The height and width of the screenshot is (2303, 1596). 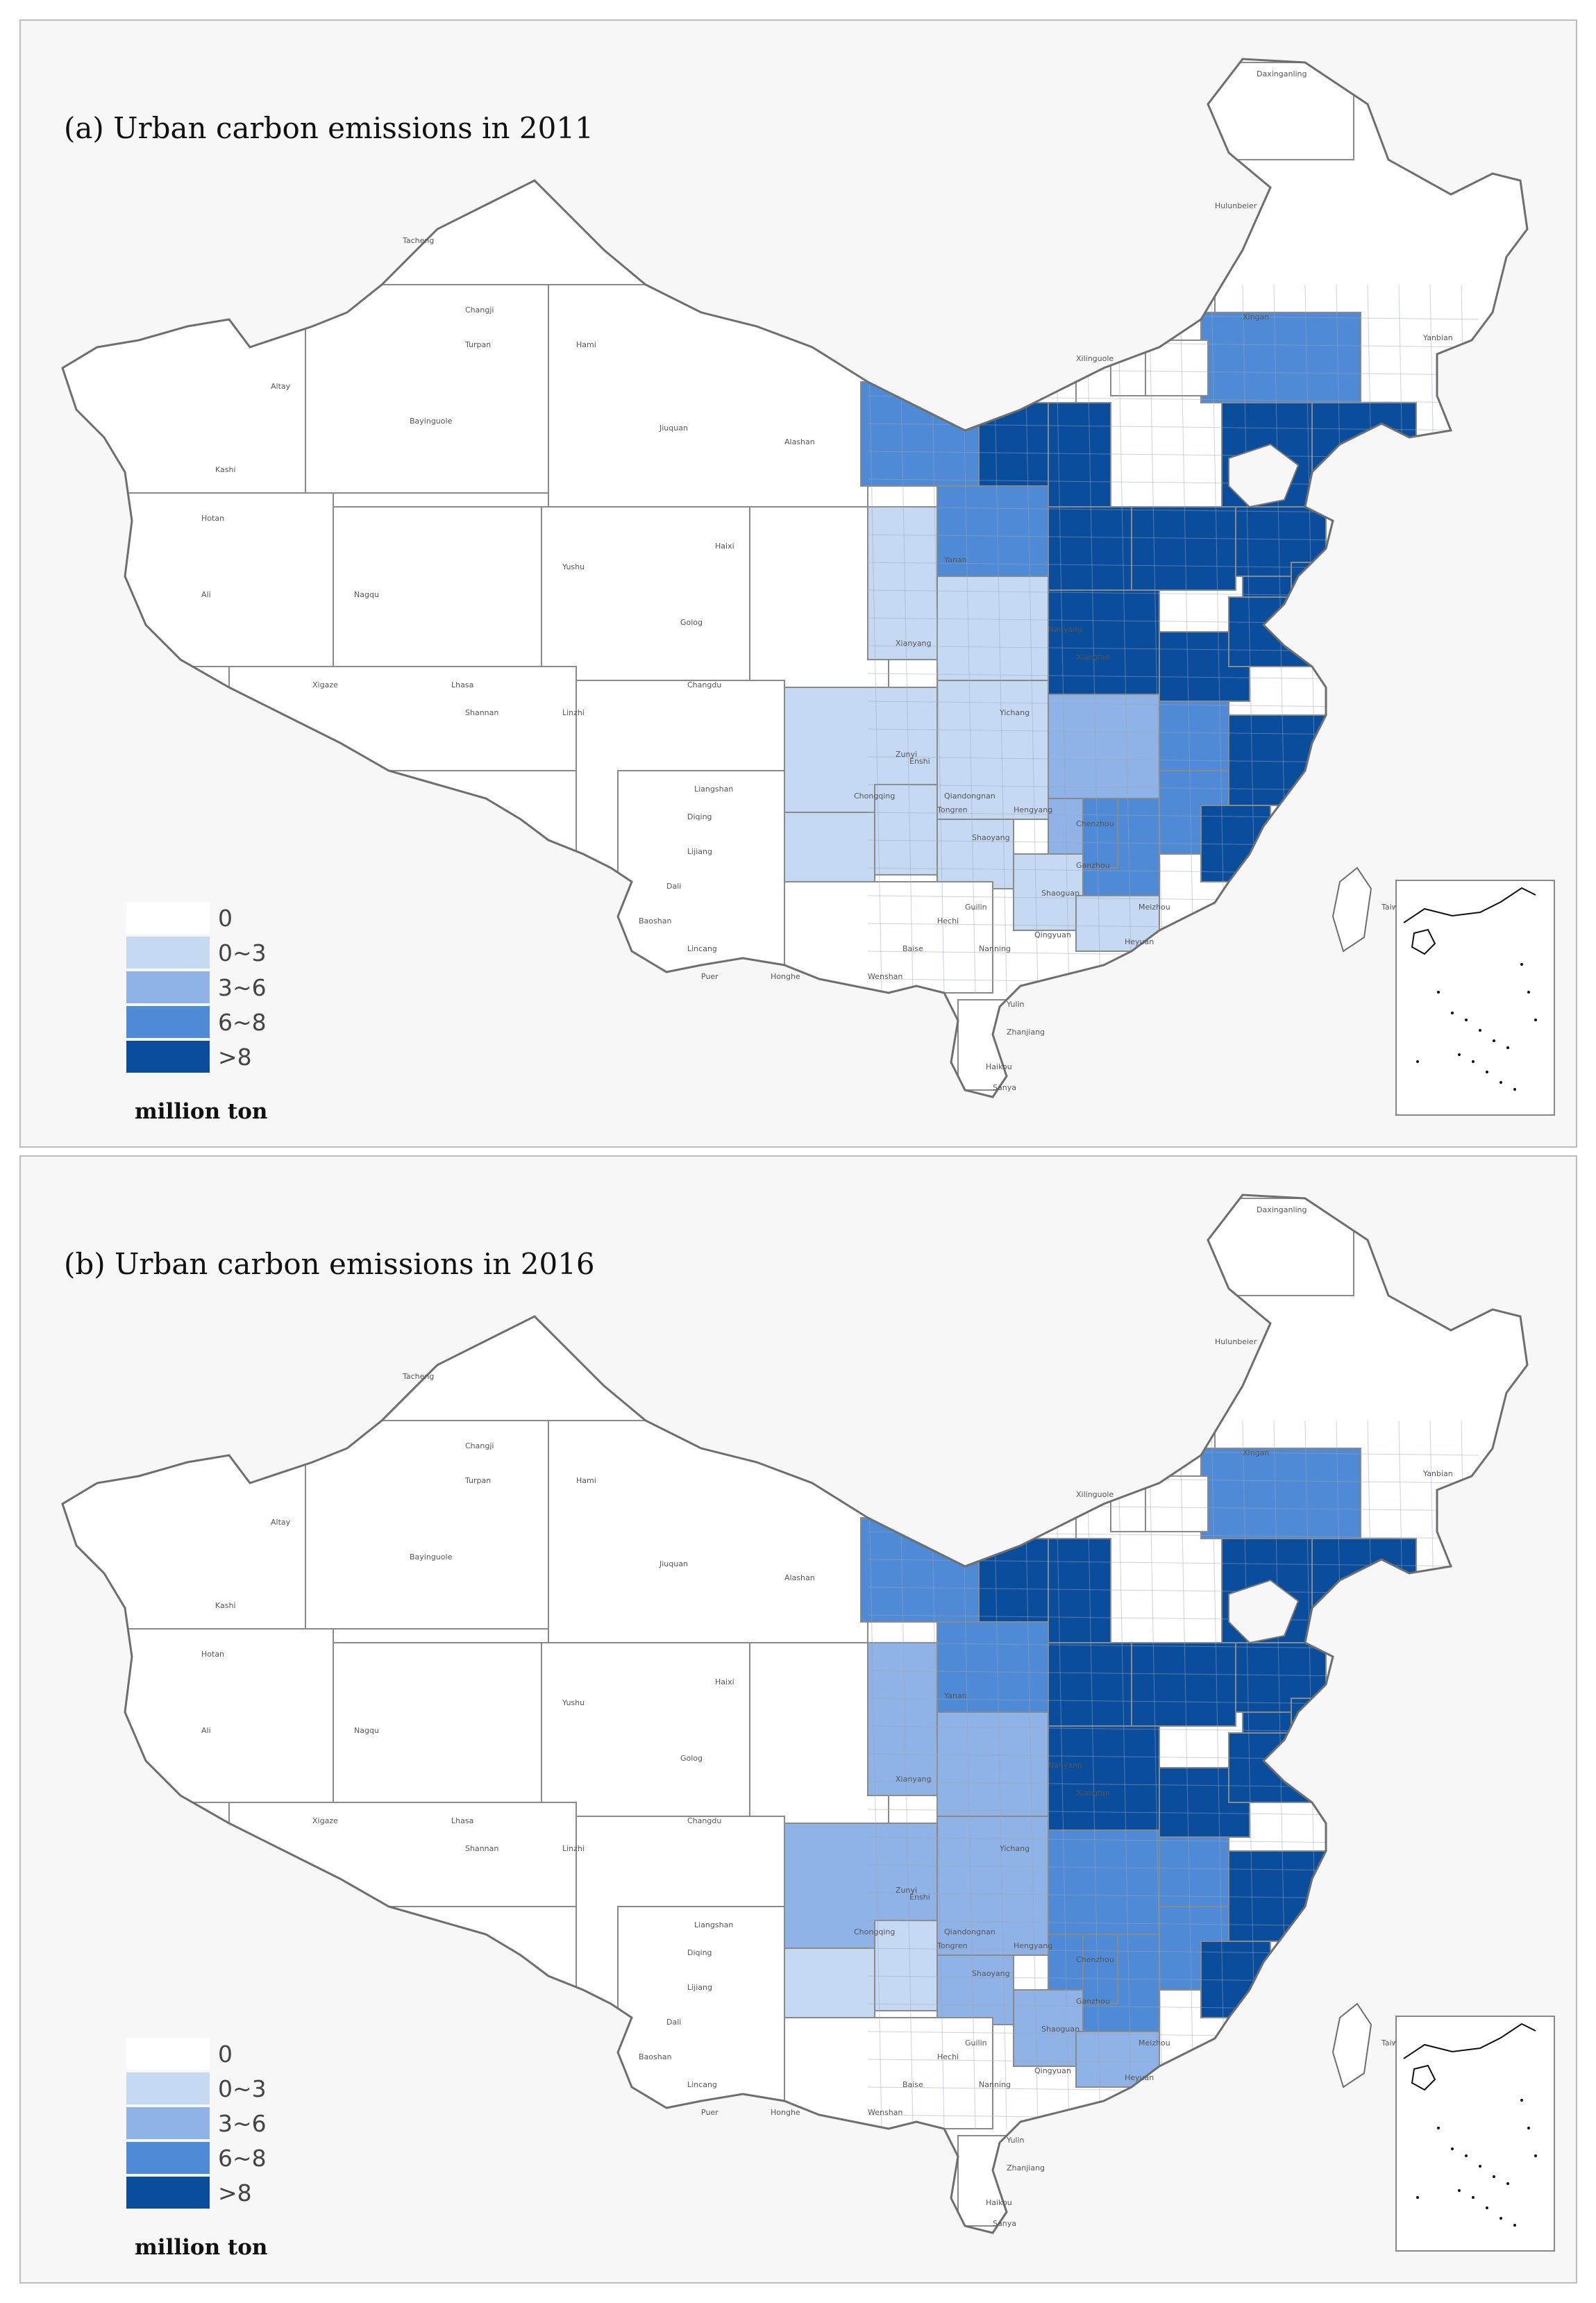 What do you see at coordinates (699, 851) in the screenshot?
I see `place-label: Lijiang` at bounding box center [699, 851].